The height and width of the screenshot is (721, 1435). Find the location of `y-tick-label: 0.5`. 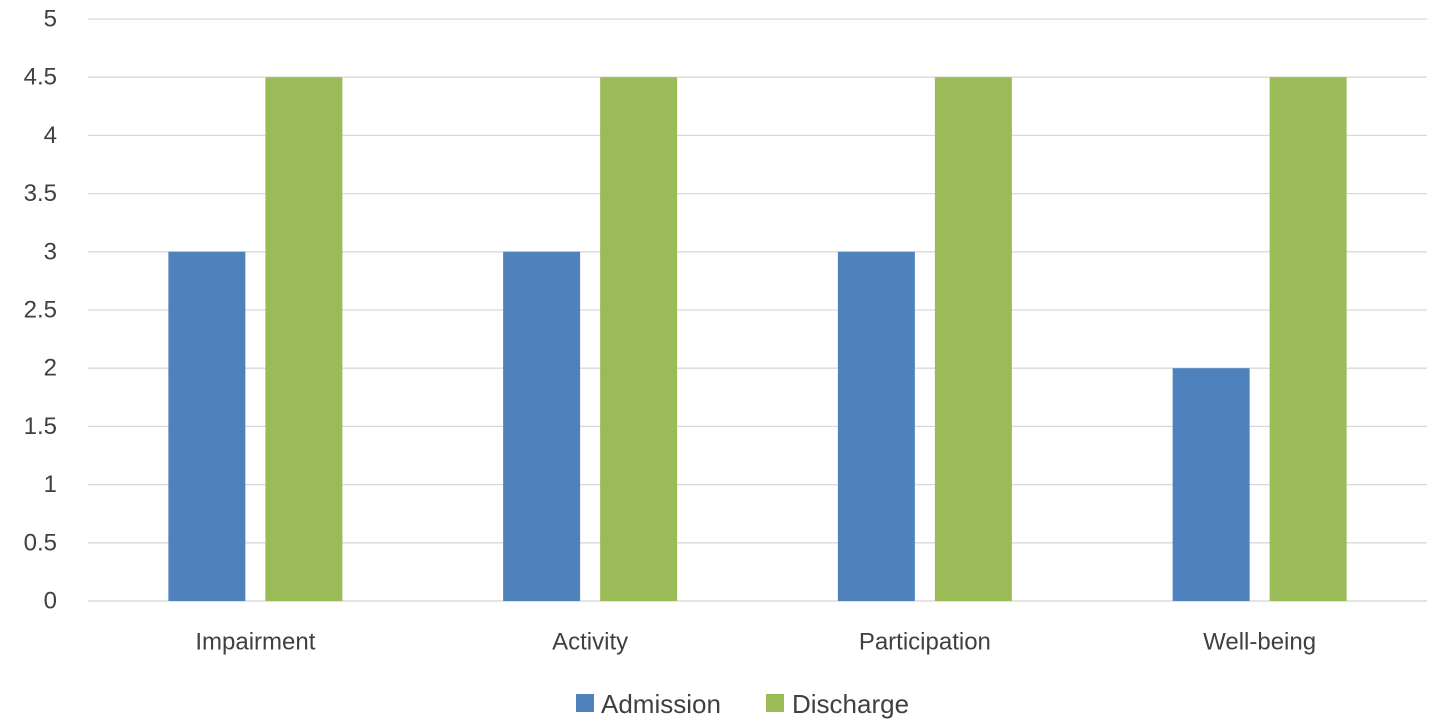

y-tick-label: 0.5 is located at coordinates (40, 542).